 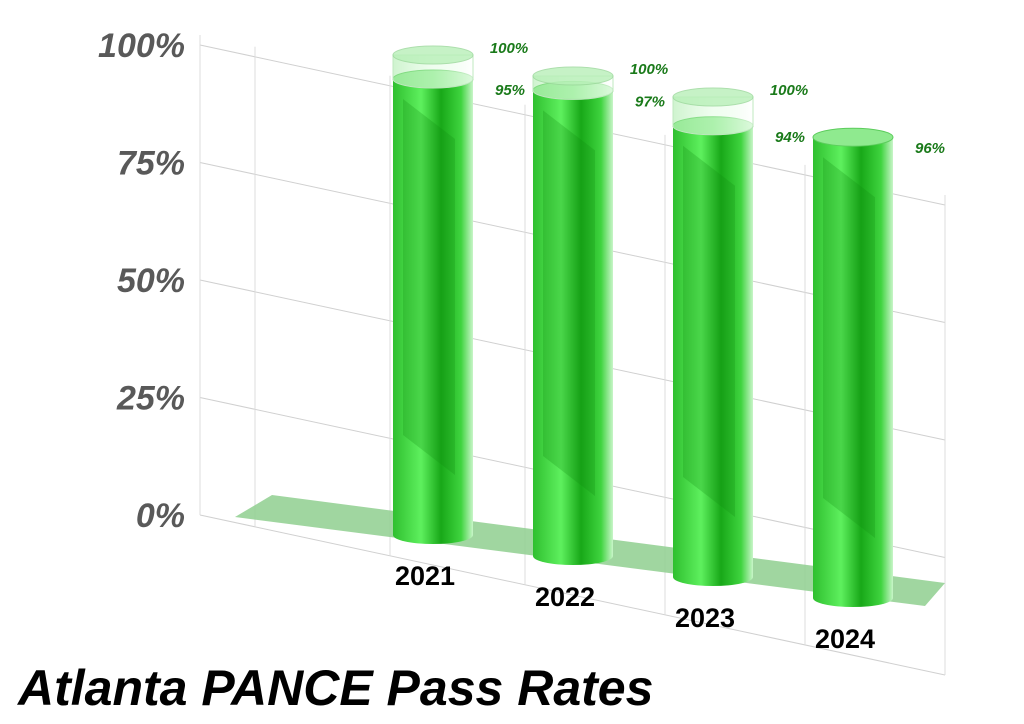 What do you see at coordinates (649, 69) in the screenshot?
I see `data-label-outer-2022: 100%` at bounding box center [649, 69].